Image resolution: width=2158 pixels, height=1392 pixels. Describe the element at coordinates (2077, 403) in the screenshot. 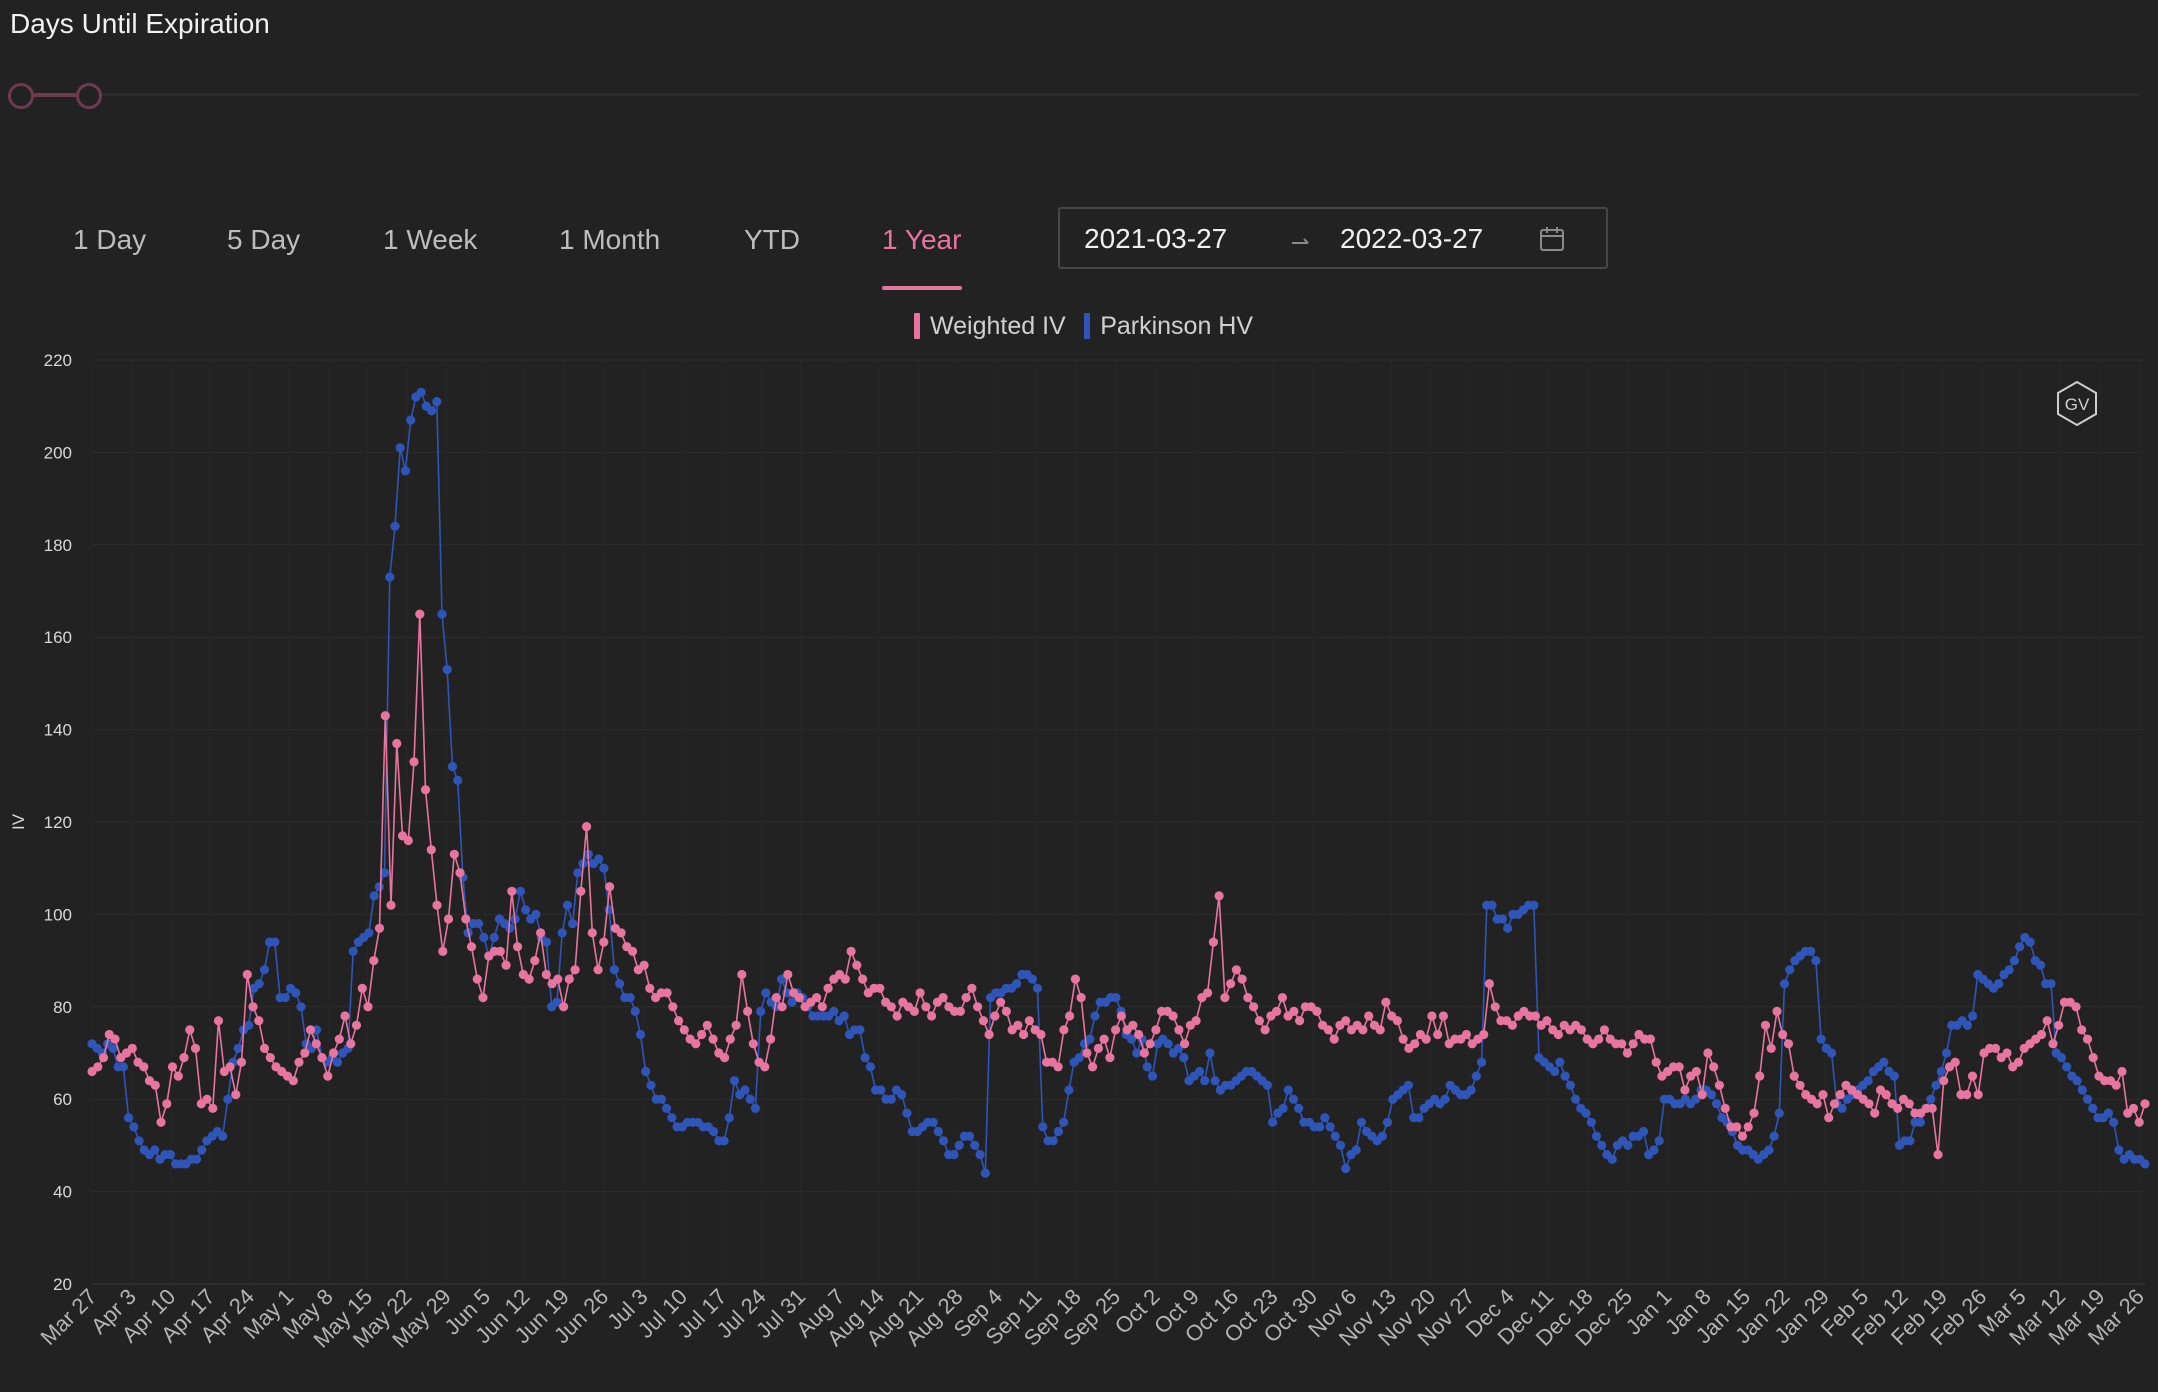

I see `gv-badge: GV` at that location.